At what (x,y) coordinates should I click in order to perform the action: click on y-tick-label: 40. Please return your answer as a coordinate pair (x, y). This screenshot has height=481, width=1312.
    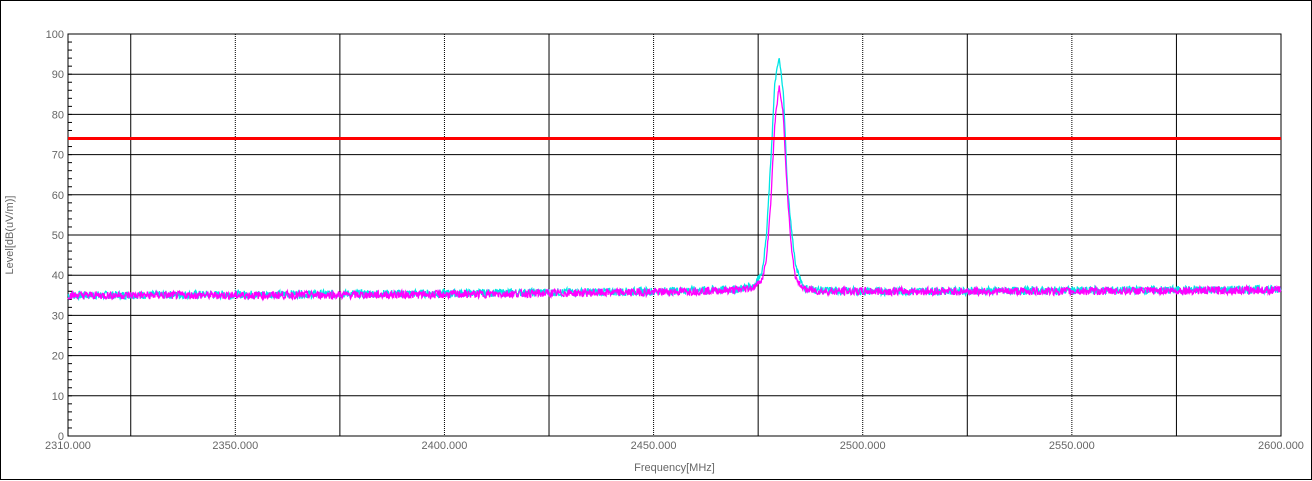
    Looking at the image, I should click on (58, 276).